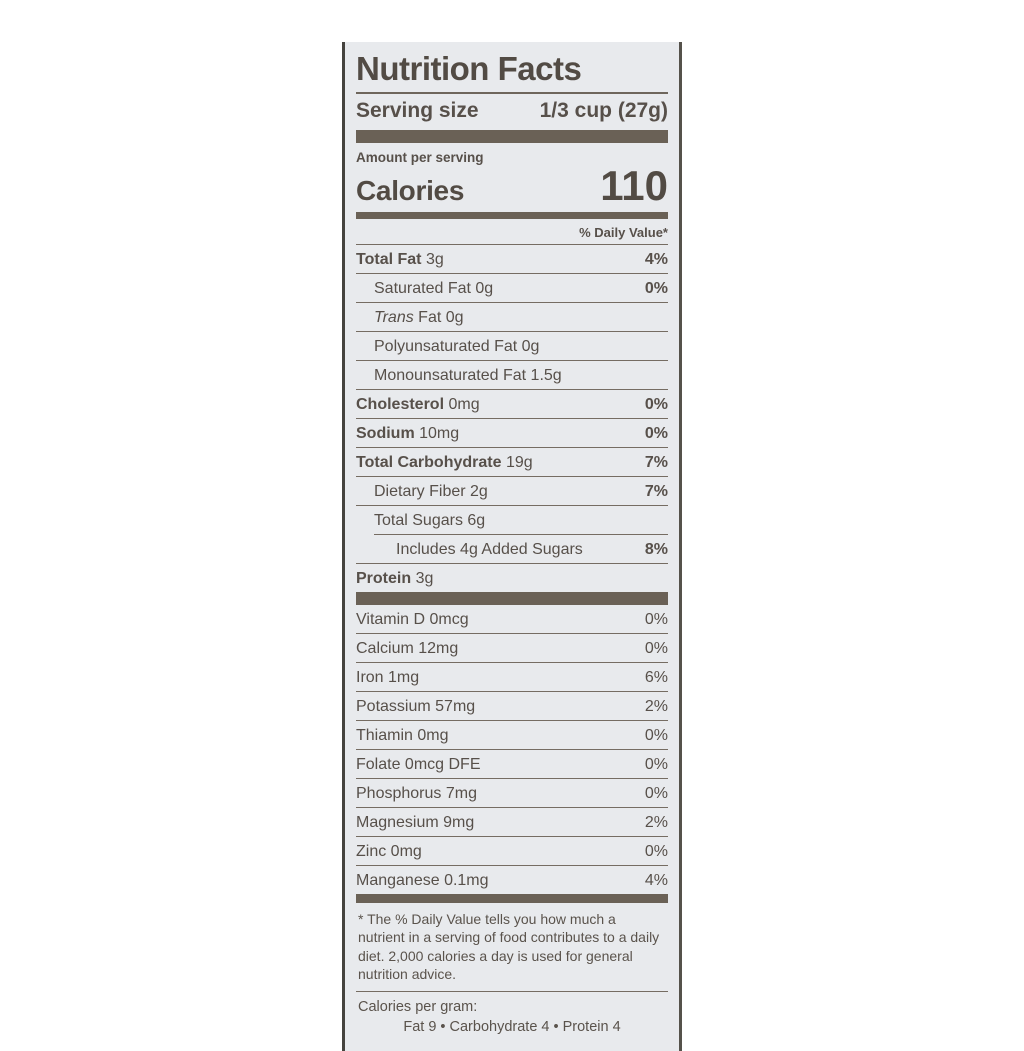  What do you see at coordinates (512, 317) in the screenshot?
I see `row-trans-fat: Trans Fat 0g` at bounding box center [512, 317].